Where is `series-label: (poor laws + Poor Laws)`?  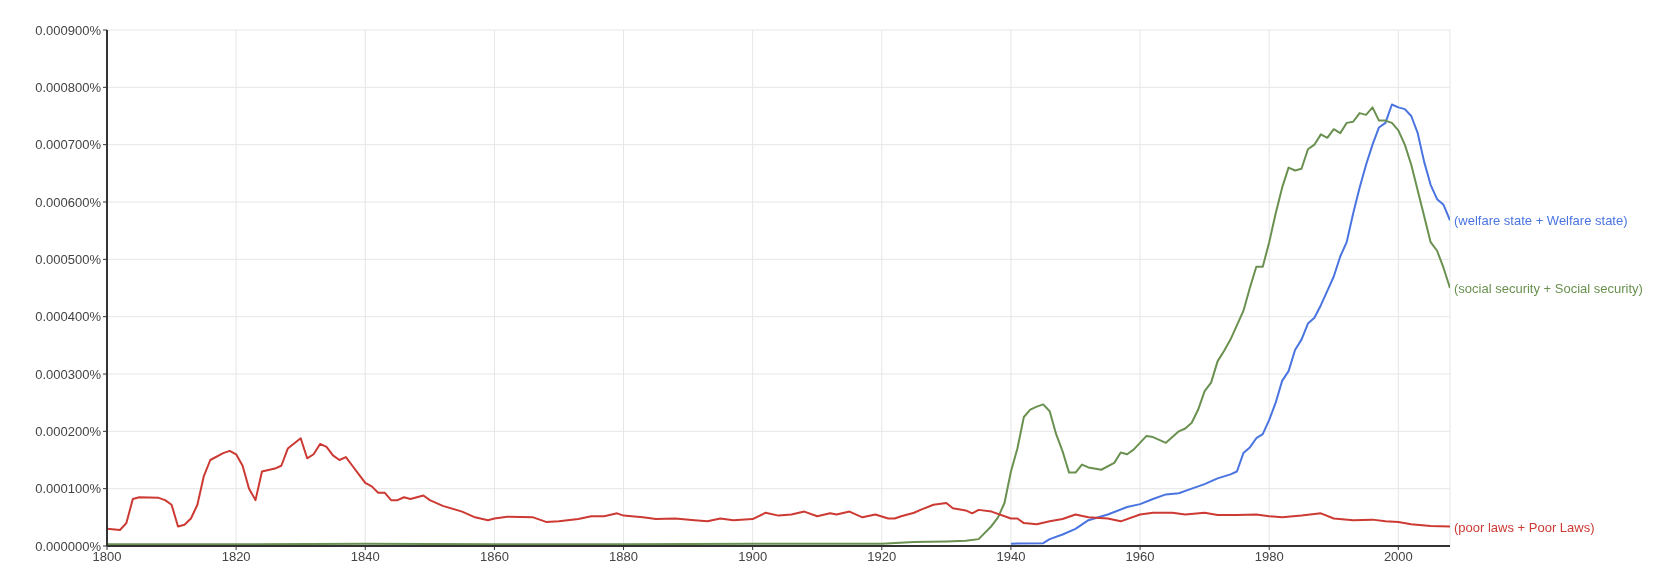
series-label: (poor laws + Poor Laws) is located at coordinates (1524, 527).